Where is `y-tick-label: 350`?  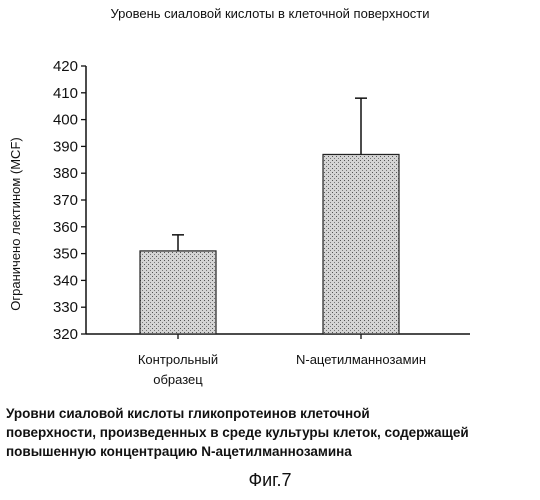
y-tick-label: 350 is located at coordinates (65, 254).